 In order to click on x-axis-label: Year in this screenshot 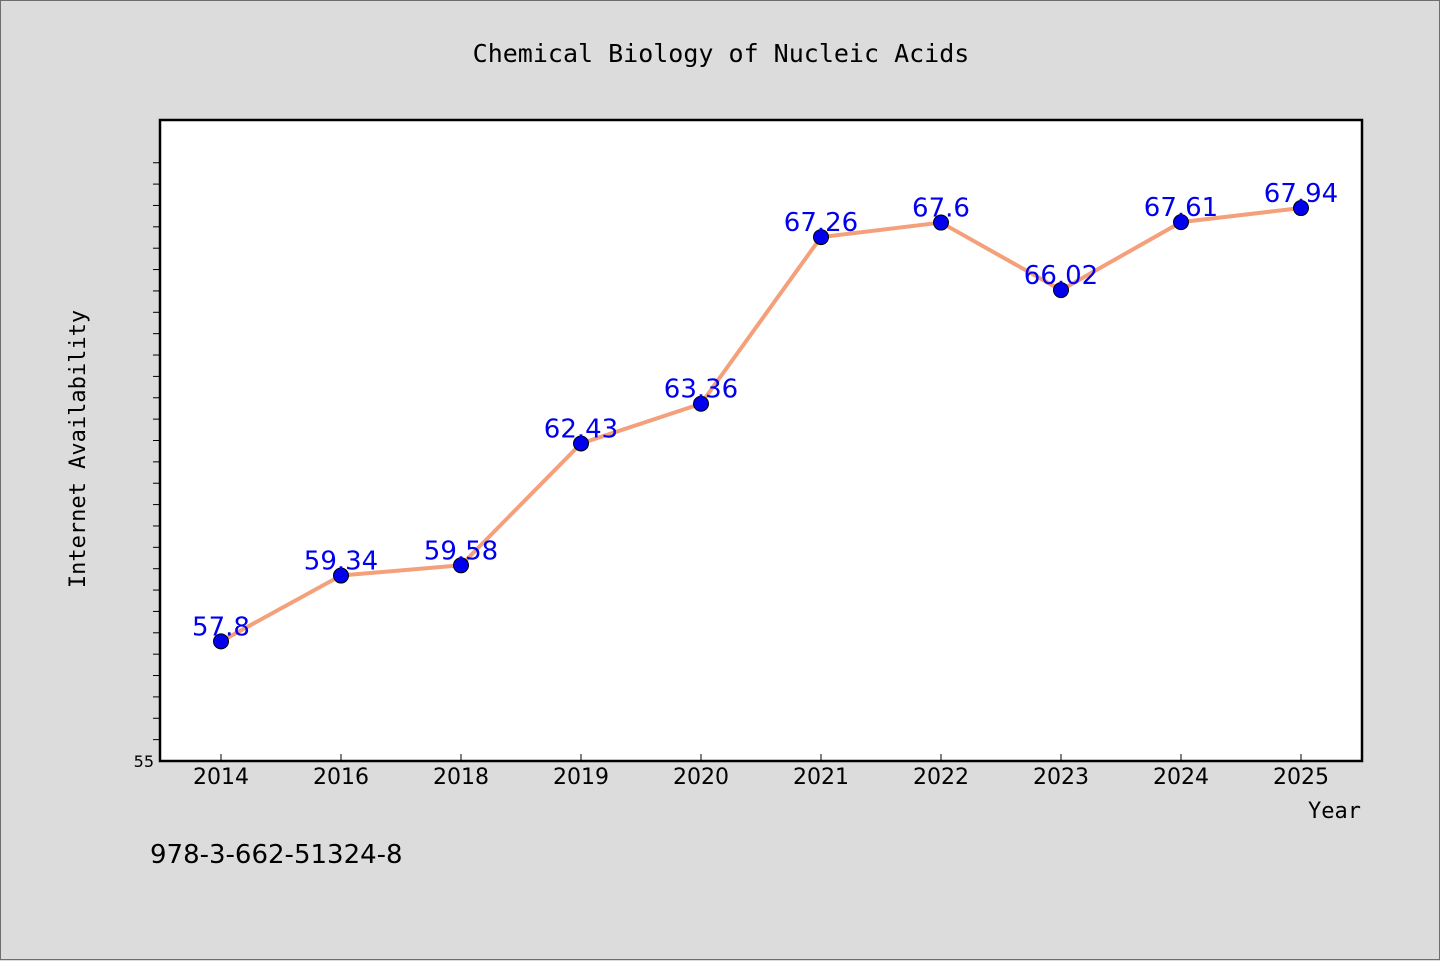, I will do `click(1334, 811)`.